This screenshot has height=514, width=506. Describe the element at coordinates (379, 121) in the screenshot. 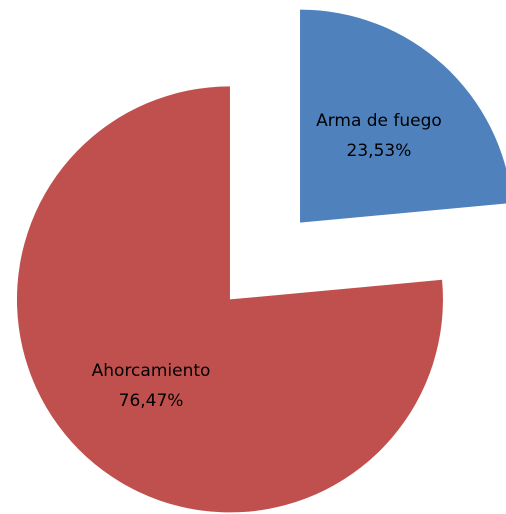

I see `slice-label: Arma de fuego` at that location.